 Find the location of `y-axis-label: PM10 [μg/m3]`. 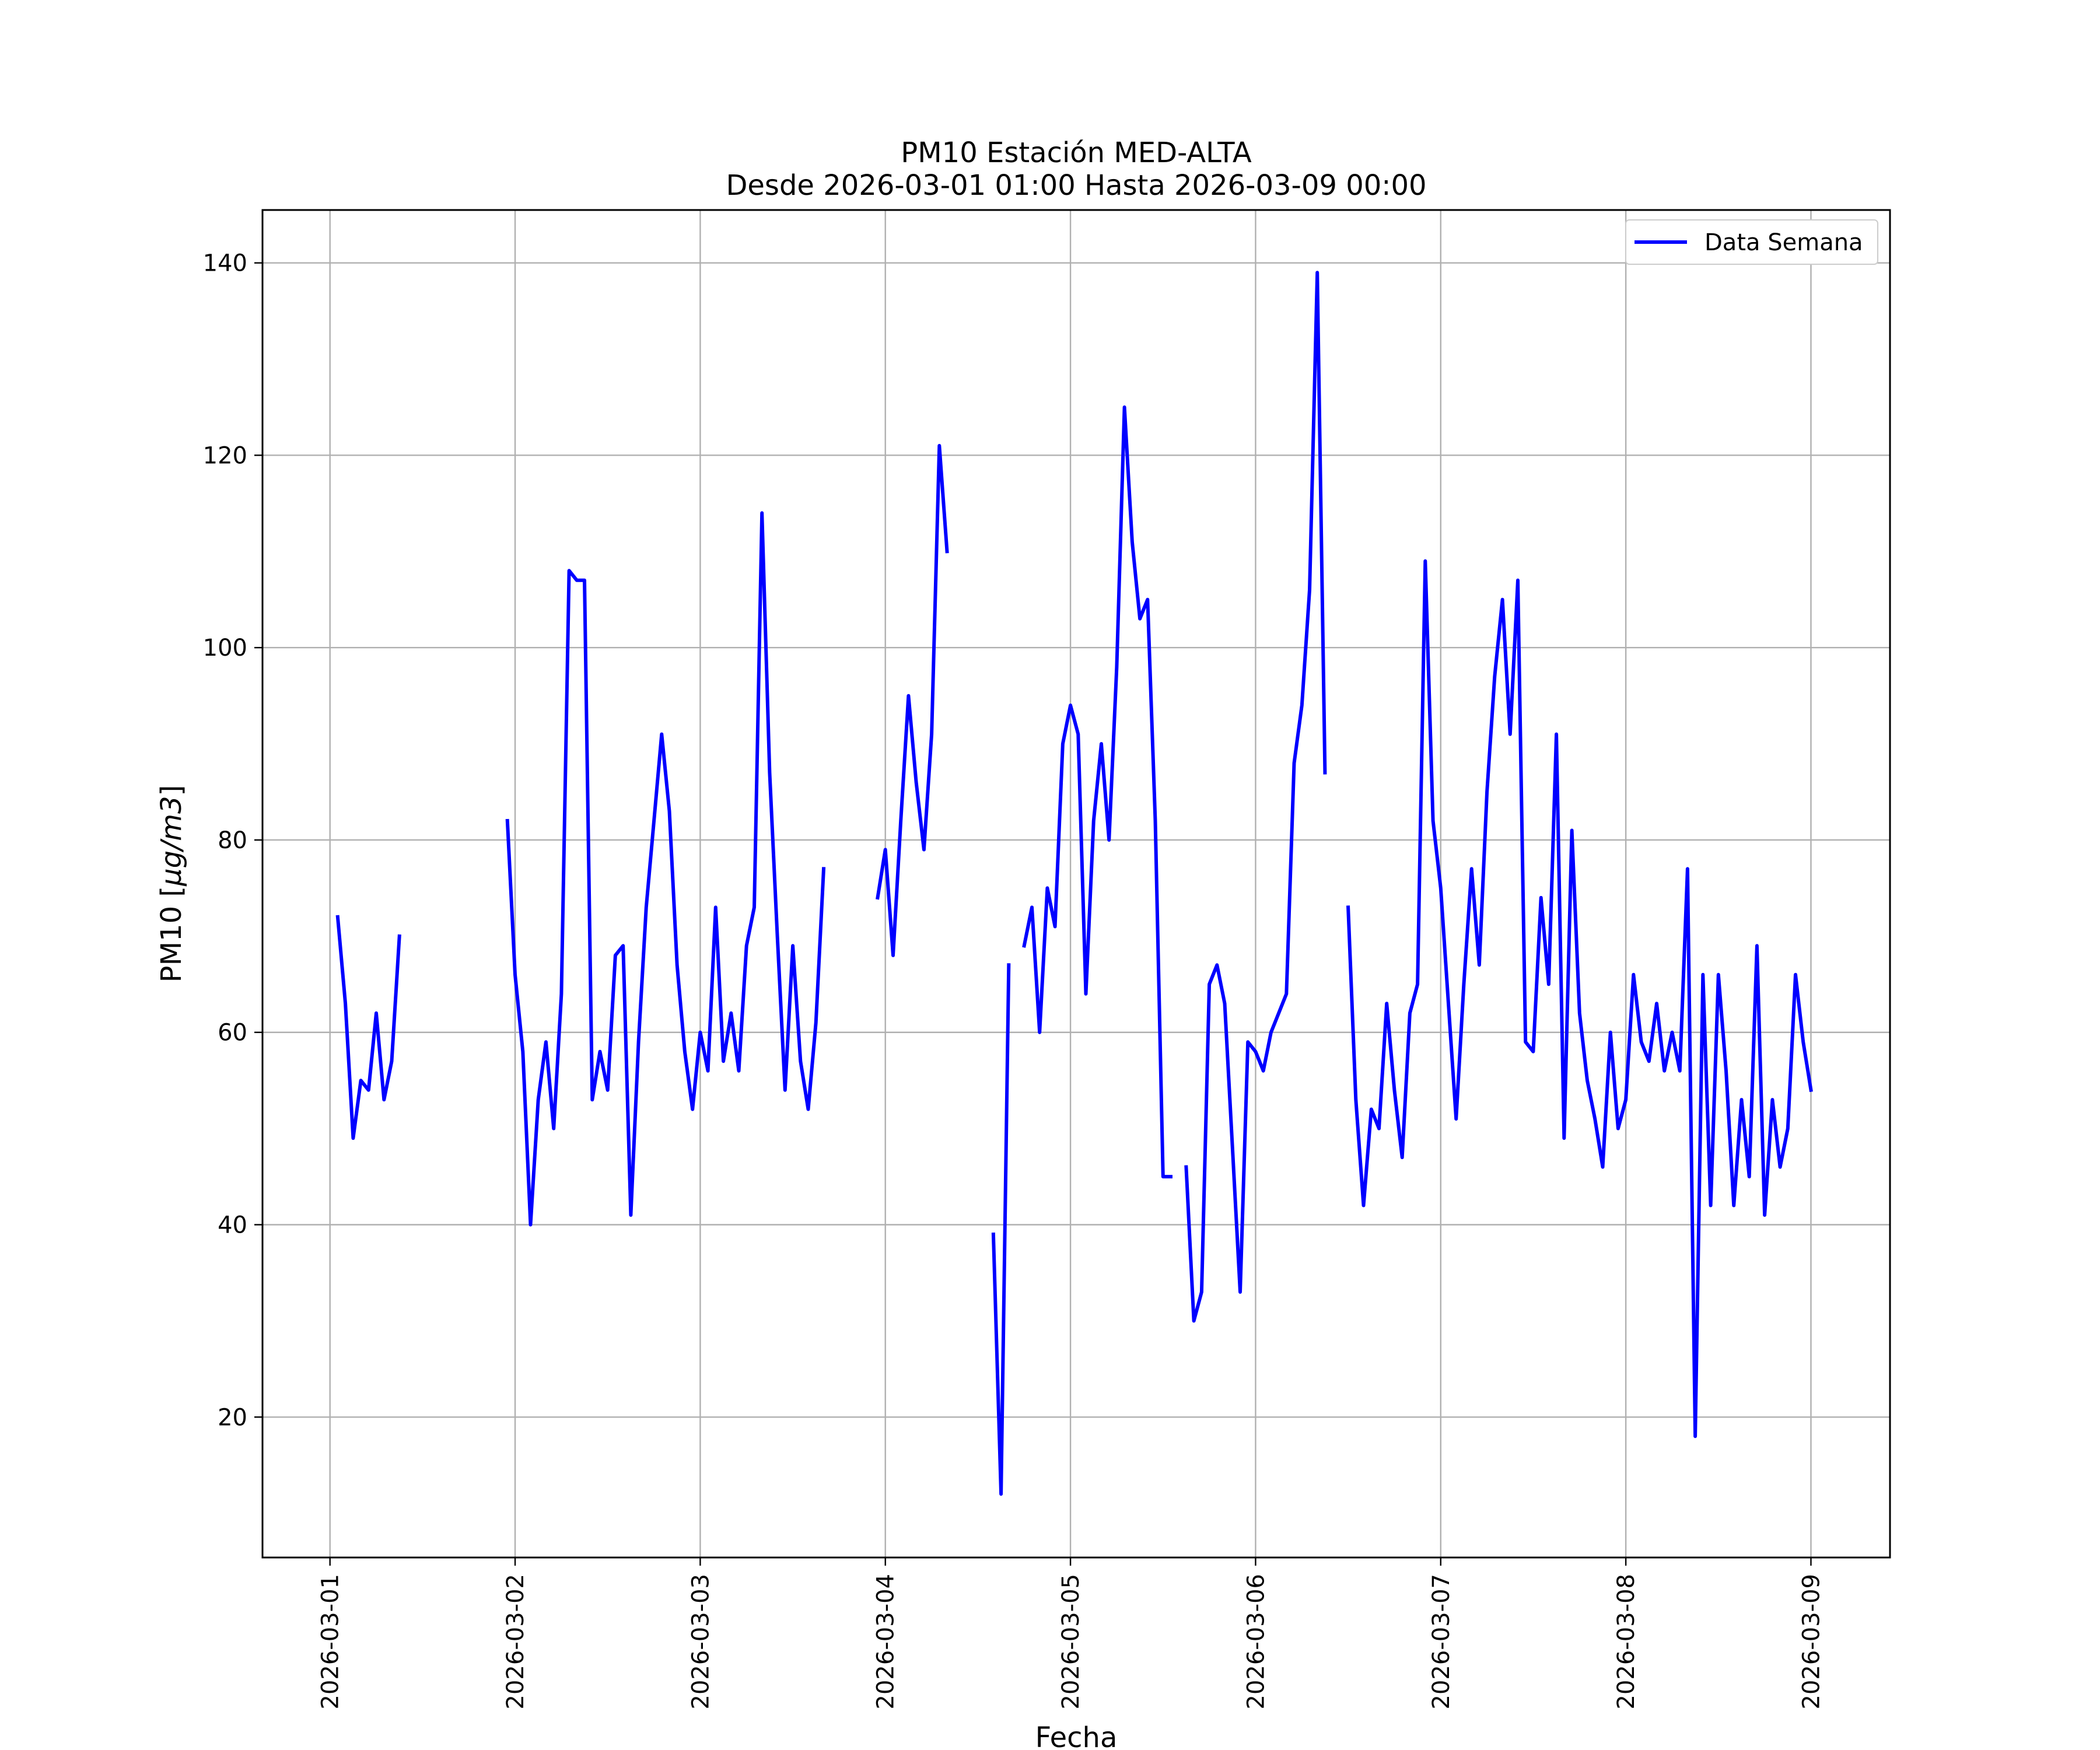

y-axis-label: PM10 [μg/m3] is located at coordinates (171, 884).